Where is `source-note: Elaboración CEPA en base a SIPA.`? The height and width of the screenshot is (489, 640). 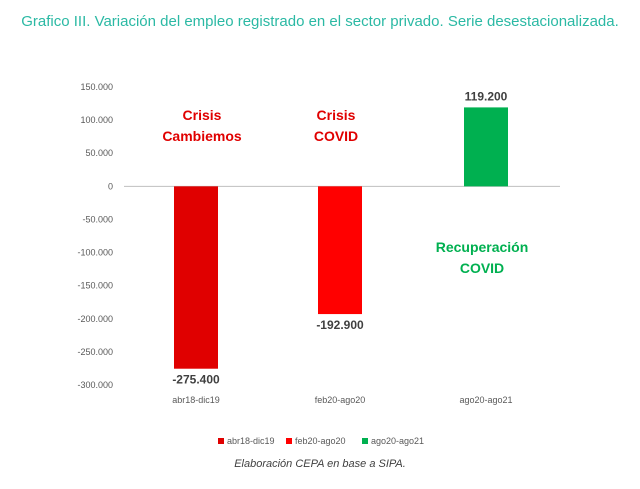
source-note: Elaboración CEPA en base a SIPA. is located at coordinates (320, 464).